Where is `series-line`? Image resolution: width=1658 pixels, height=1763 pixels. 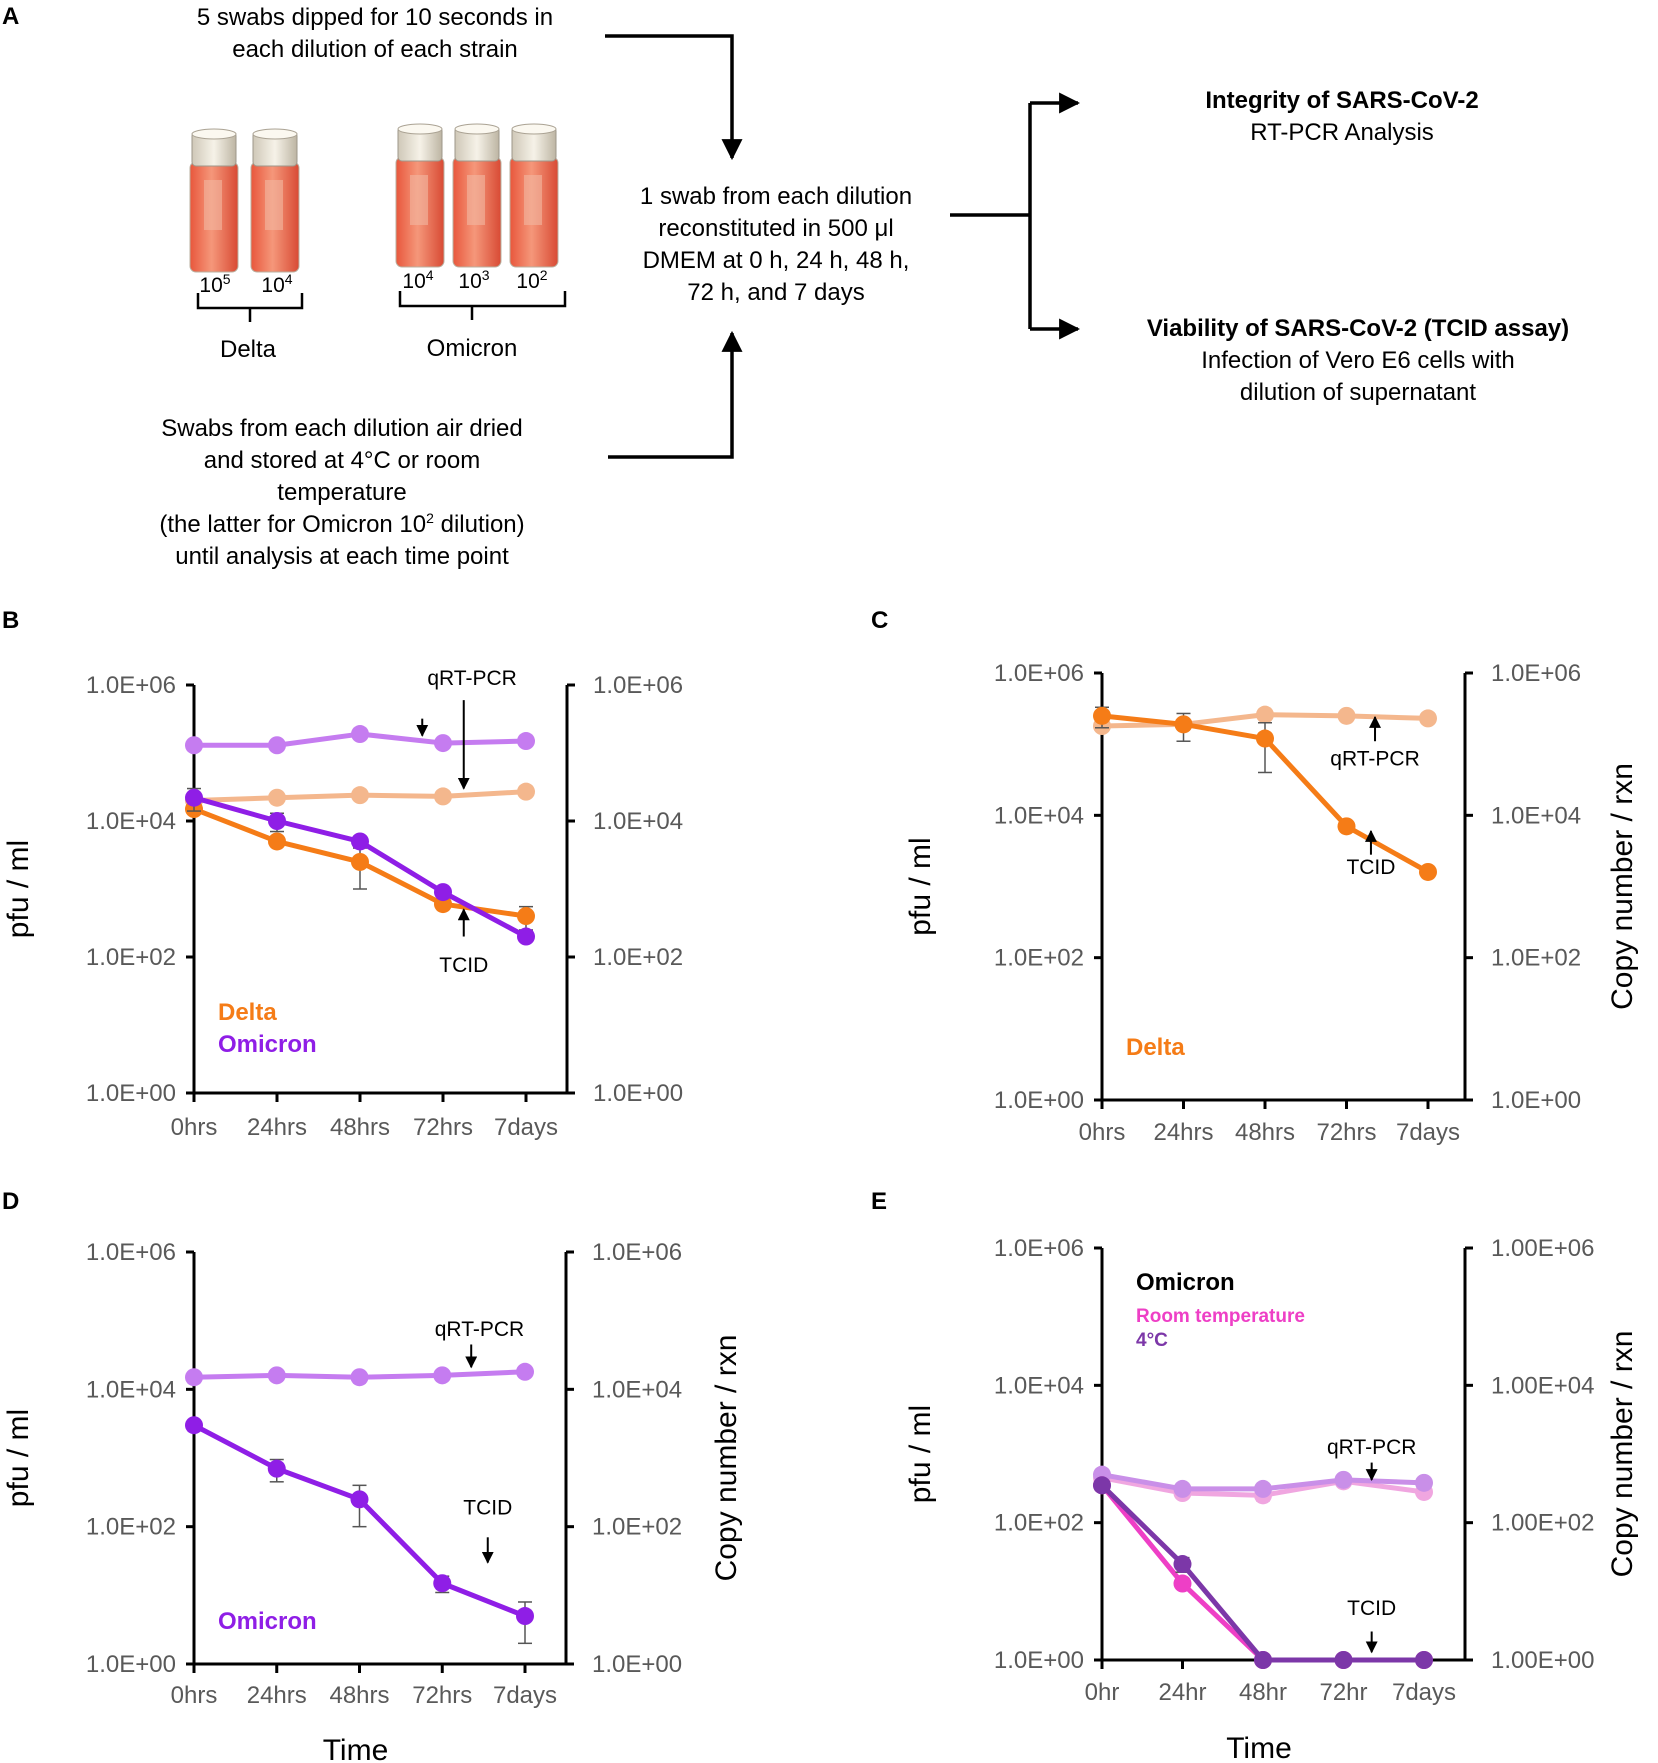
series-line is located at coordinates (1262, 1573).